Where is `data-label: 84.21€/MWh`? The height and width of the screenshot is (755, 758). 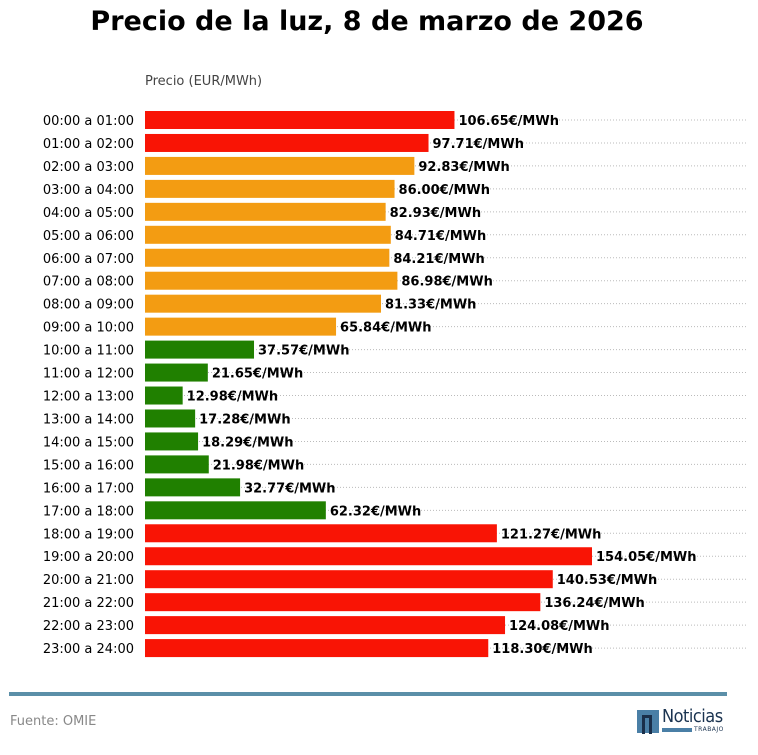
data-label: 84.21€/MWh is located at coordinates (438, 259).